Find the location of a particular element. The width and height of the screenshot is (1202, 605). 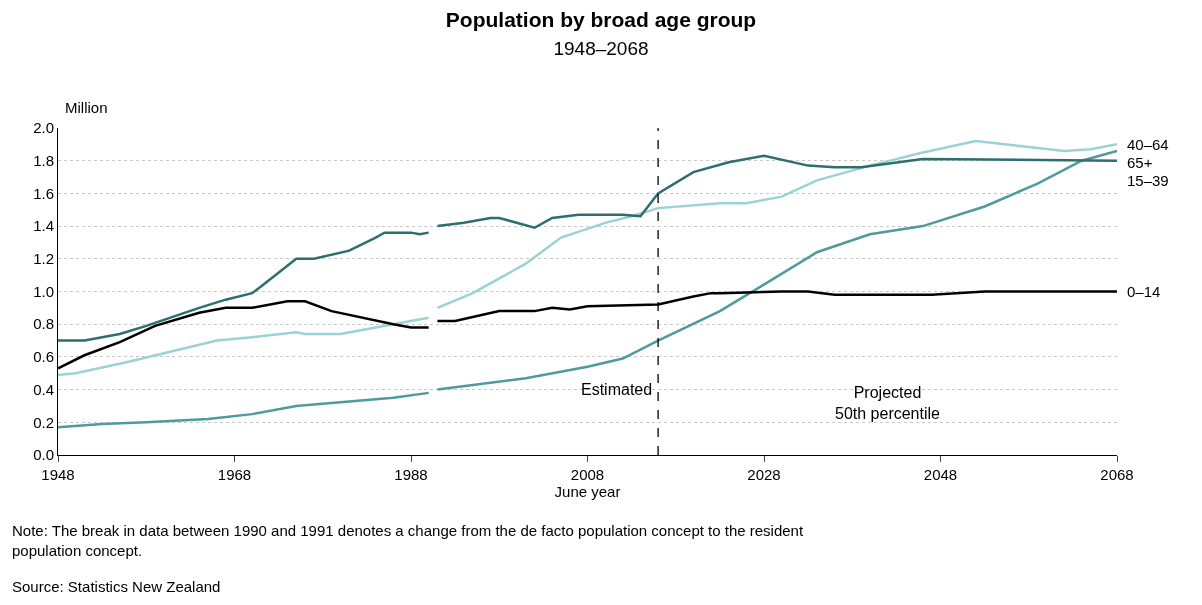

x-tick-label: 2008 is located at coordinates (587, 474).